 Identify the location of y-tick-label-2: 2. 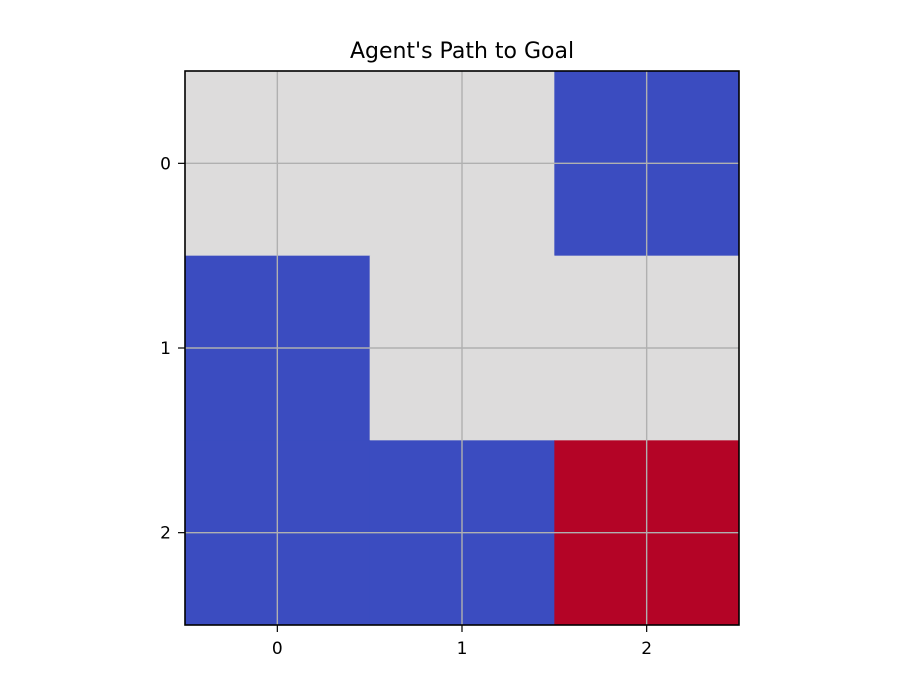
(165, 534).